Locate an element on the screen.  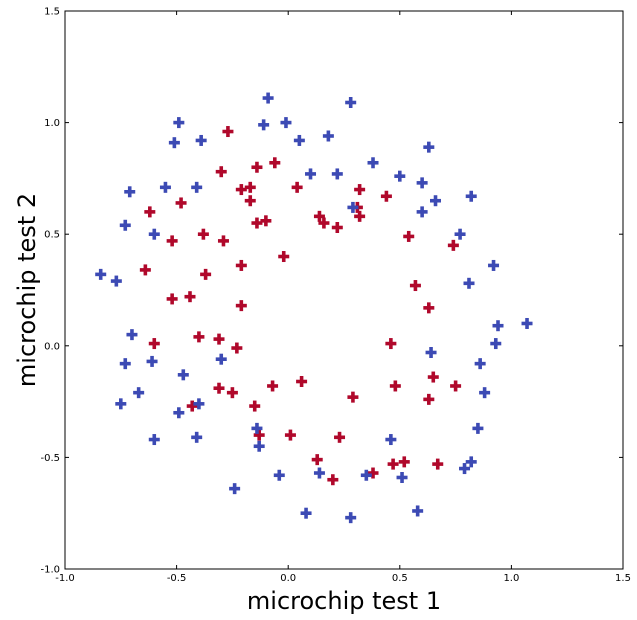
x-axis-label: microchip test 1 is located at coordinates (344, 601).